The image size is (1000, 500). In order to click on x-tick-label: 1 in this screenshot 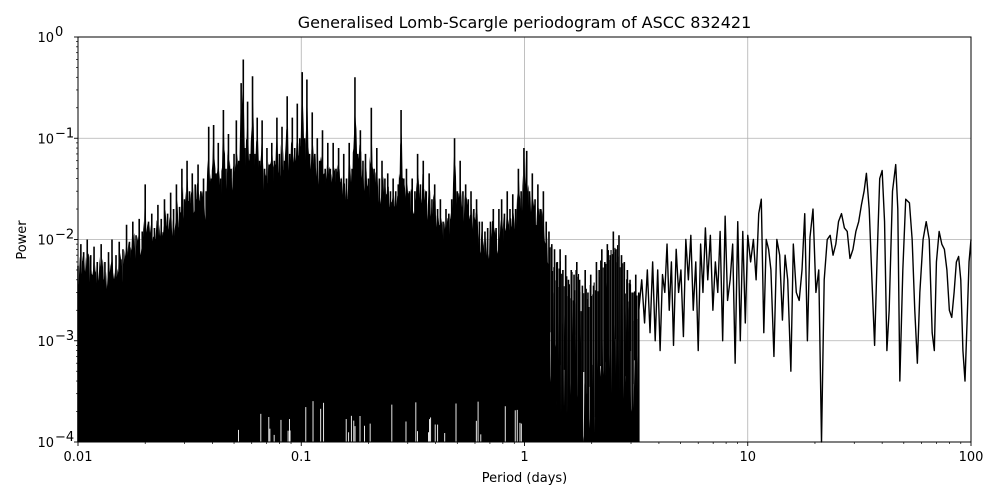, I will do `click(524, 457)`.